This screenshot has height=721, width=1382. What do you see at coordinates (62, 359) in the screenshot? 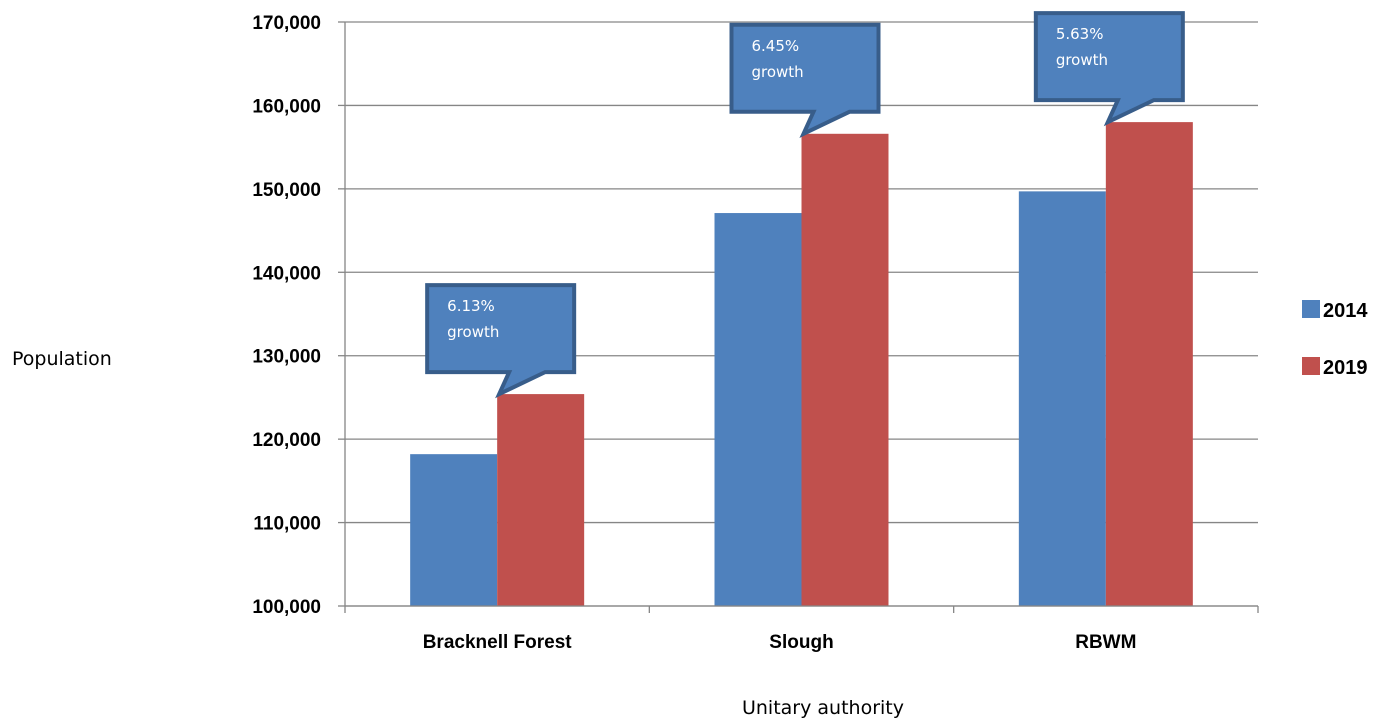
I see `y-axis-title: Population` at bounding box center [62, 359].